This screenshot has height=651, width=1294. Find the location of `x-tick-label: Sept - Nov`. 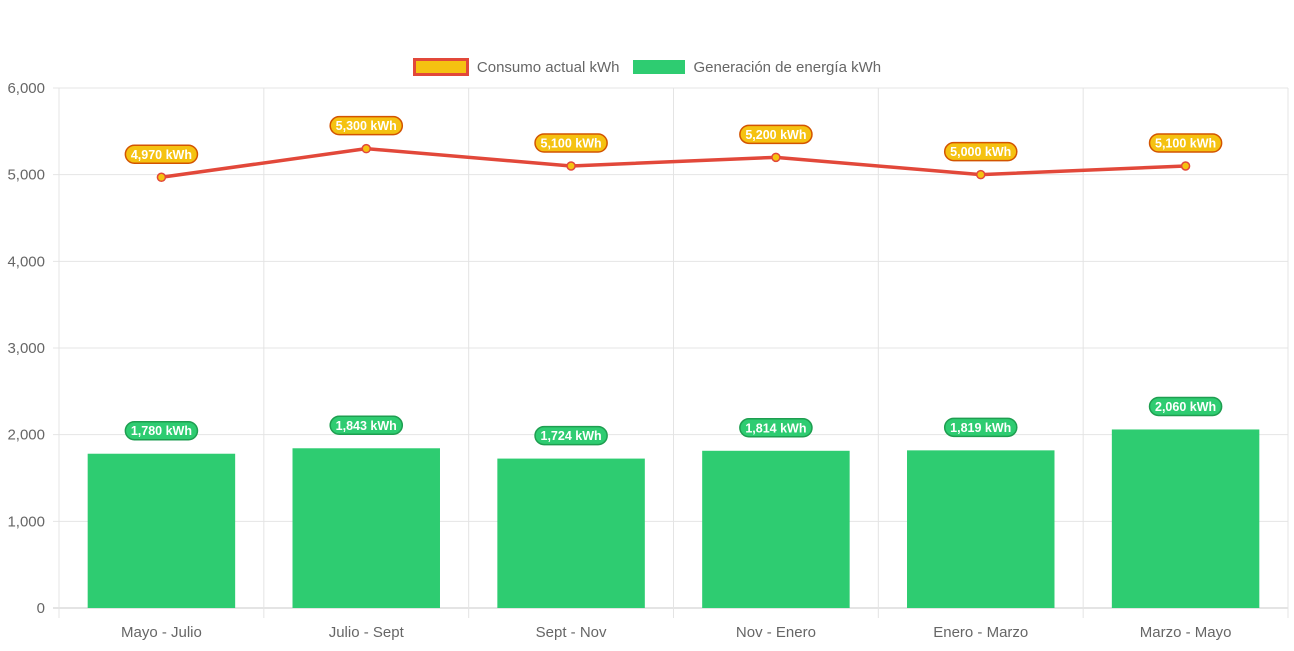

x-tick-label: Sept - Nov is located at coordinates (571, 632).